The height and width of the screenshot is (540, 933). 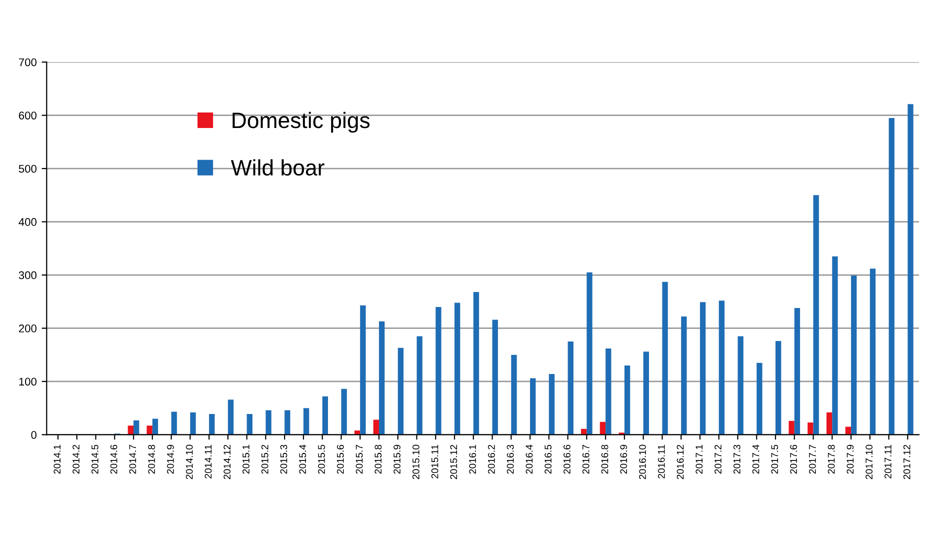 What do you see at coordinates (906, 462) in the screenshot?
I see `x-tick-label: 2017.12` at bounding box center [906, 462].